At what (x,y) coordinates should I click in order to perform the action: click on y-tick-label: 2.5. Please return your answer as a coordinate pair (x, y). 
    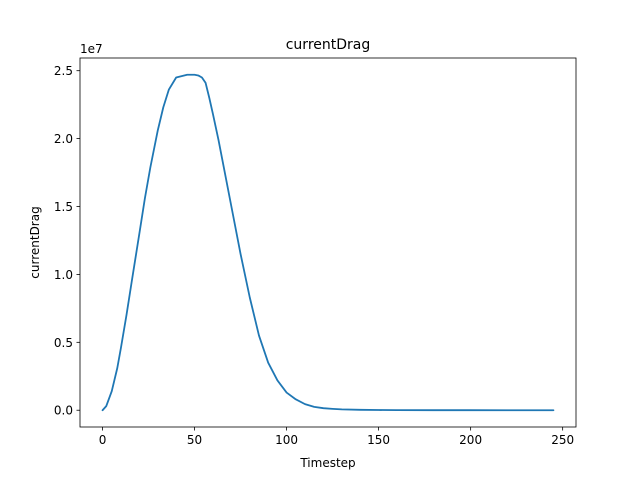
    Looking at the image, I should click on (63, 71).